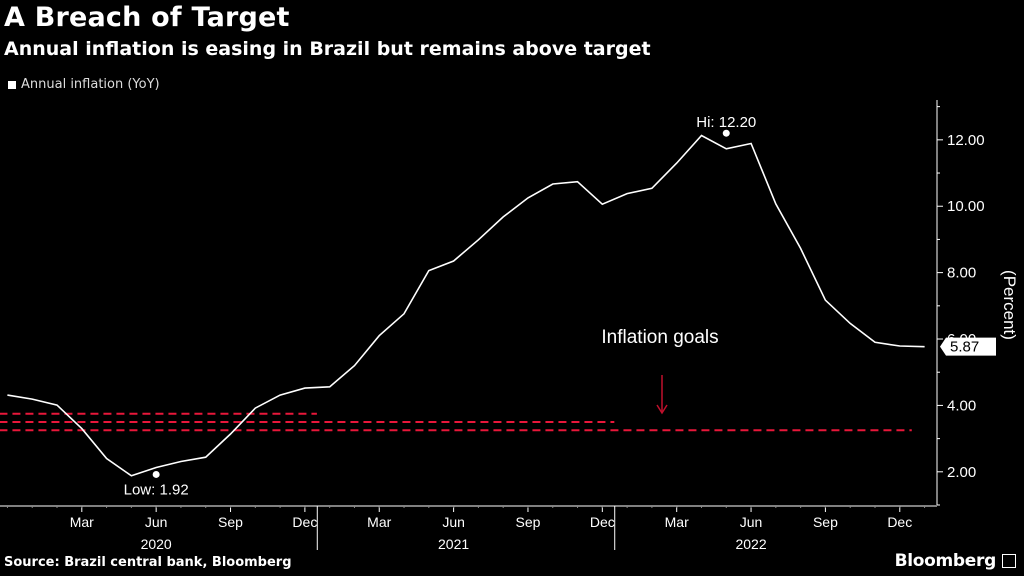 Image resolution: width=1024 pixels, height=576 pixels. Describe the element at coordinates (726, 133) in the screenshot. I see `high-marker` at that location.